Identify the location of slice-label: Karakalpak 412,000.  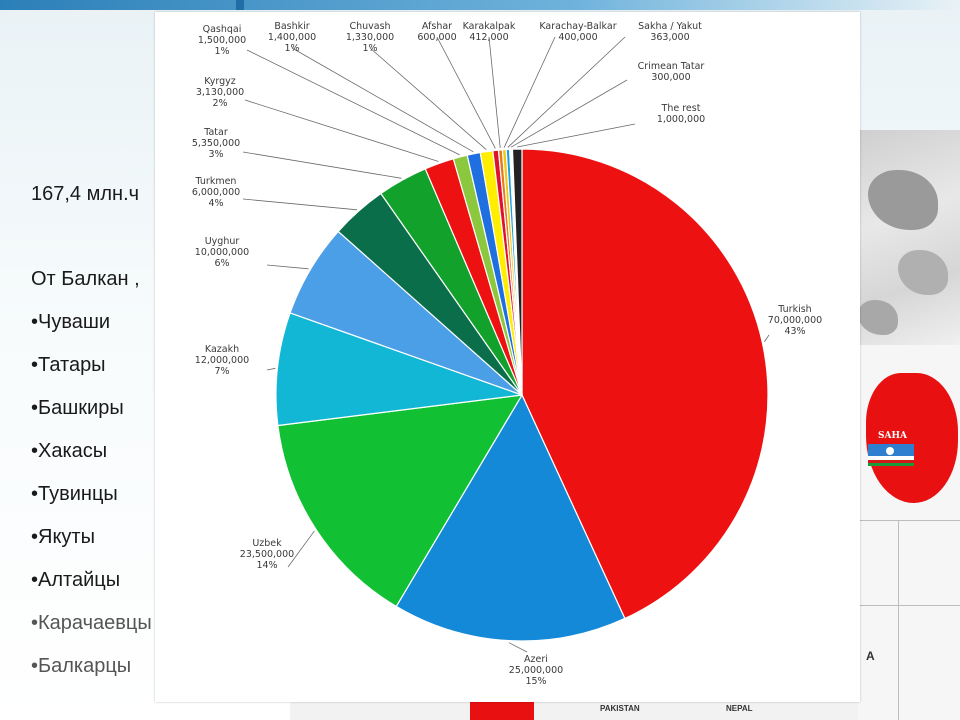
(489, 32).